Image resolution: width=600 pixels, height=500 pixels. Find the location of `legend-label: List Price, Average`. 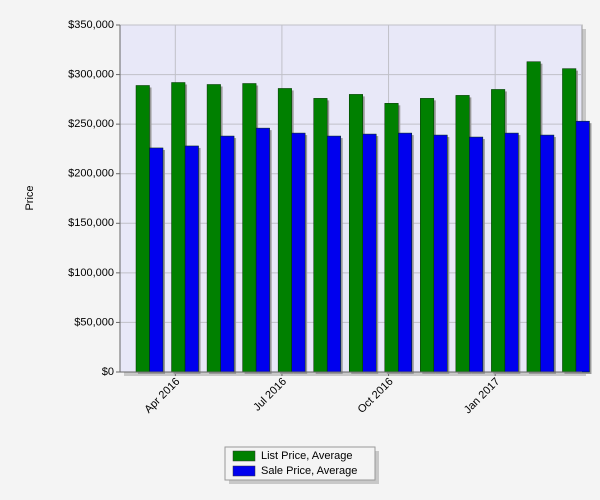

legend-label: List Price, Average is located at coordinates (307, 456).